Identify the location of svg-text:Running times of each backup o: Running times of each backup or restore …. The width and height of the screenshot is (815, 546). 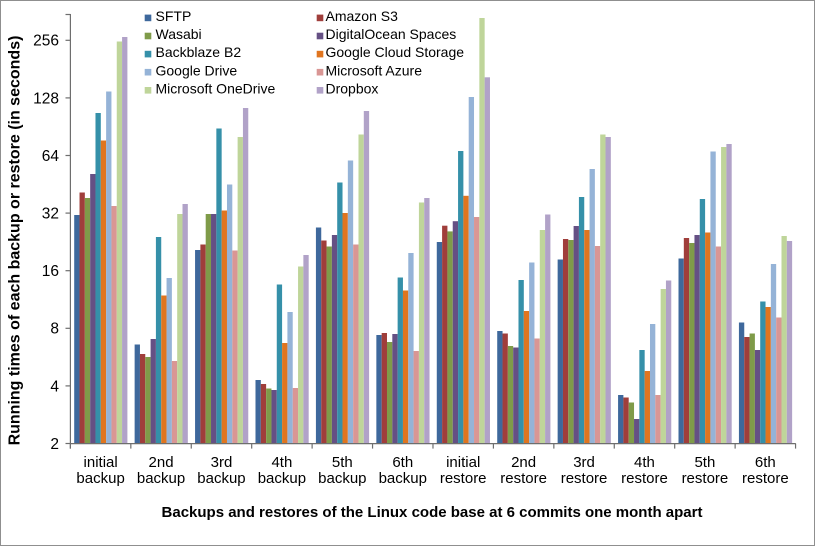
(15, 241).